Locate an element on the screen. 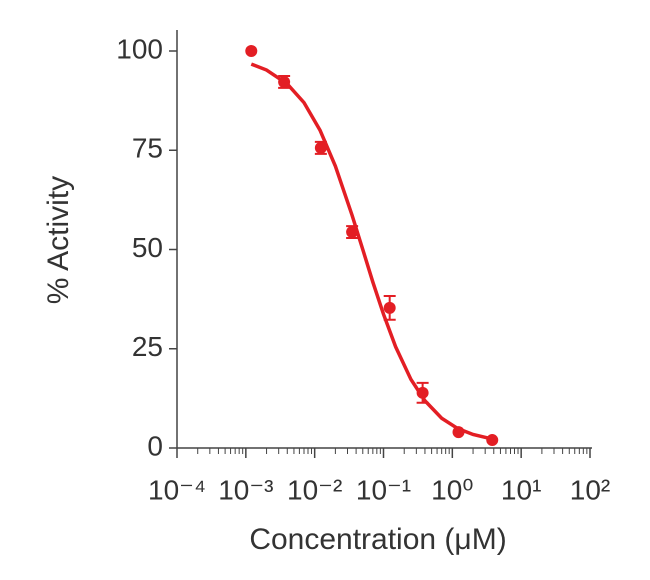  x-tick-label: 10² is located at coordinates (590, 489).